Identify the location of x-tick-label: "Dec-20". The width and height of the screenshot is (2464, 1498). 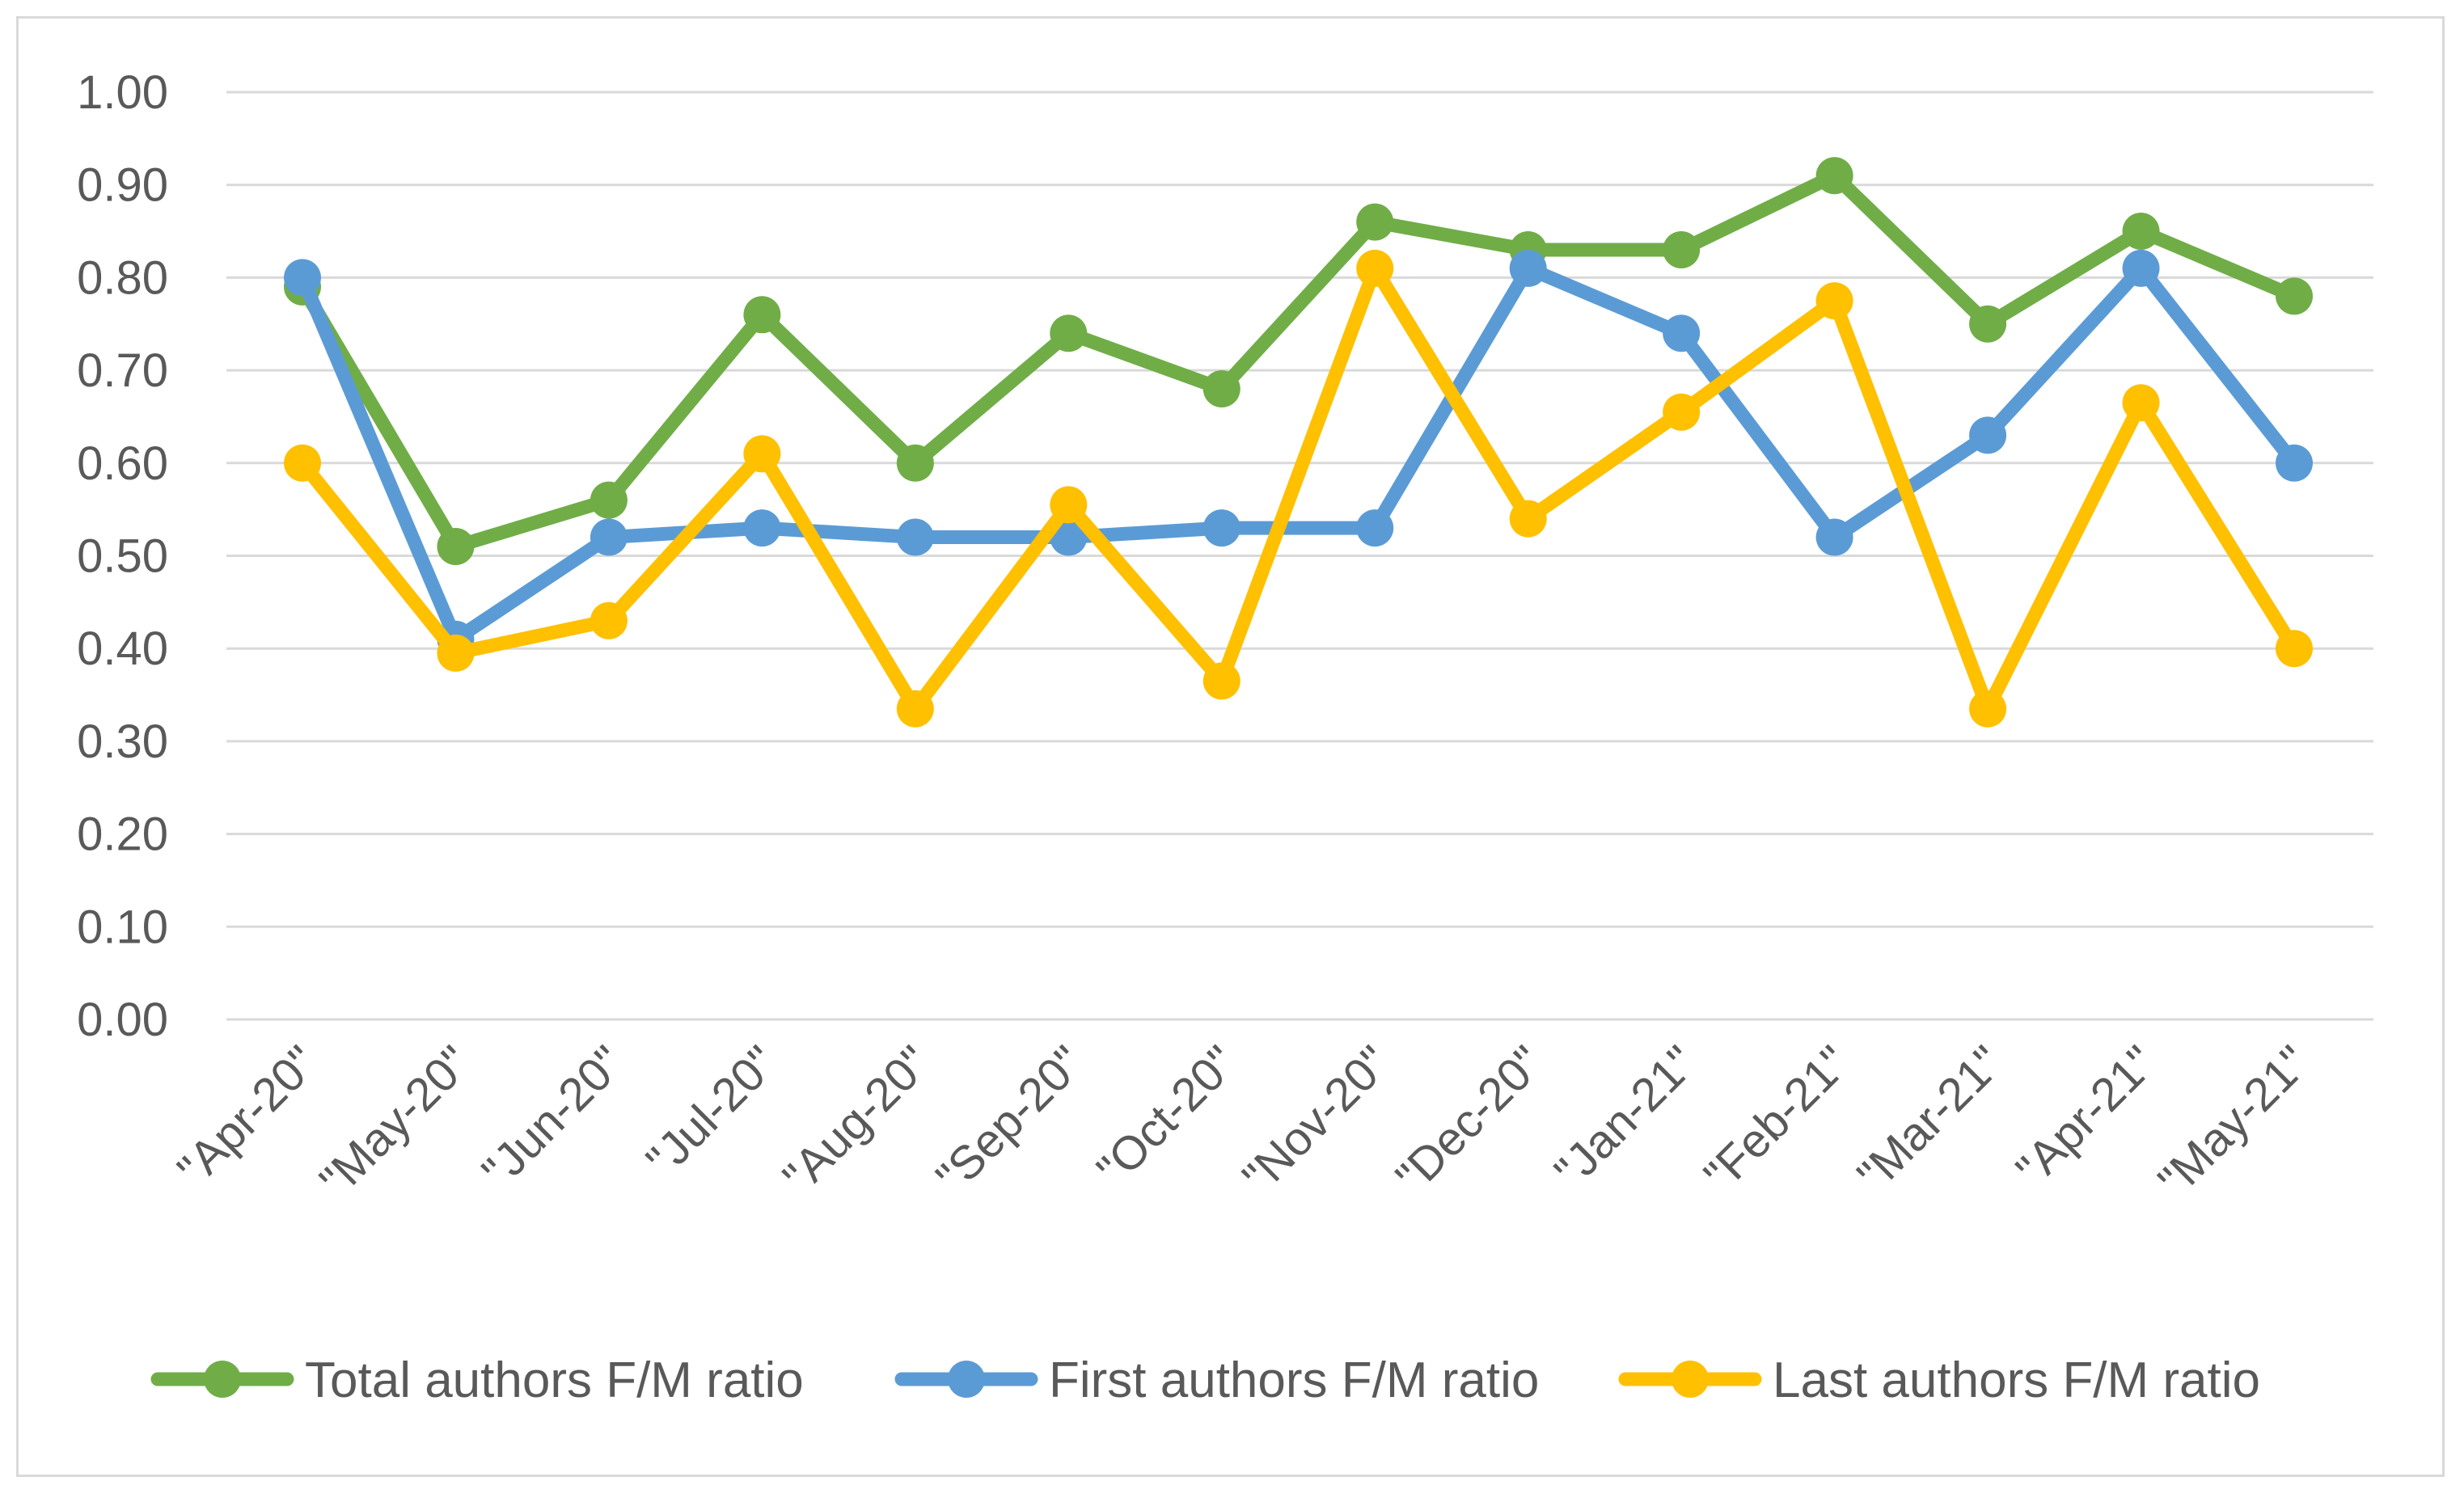
(1469, 1119).